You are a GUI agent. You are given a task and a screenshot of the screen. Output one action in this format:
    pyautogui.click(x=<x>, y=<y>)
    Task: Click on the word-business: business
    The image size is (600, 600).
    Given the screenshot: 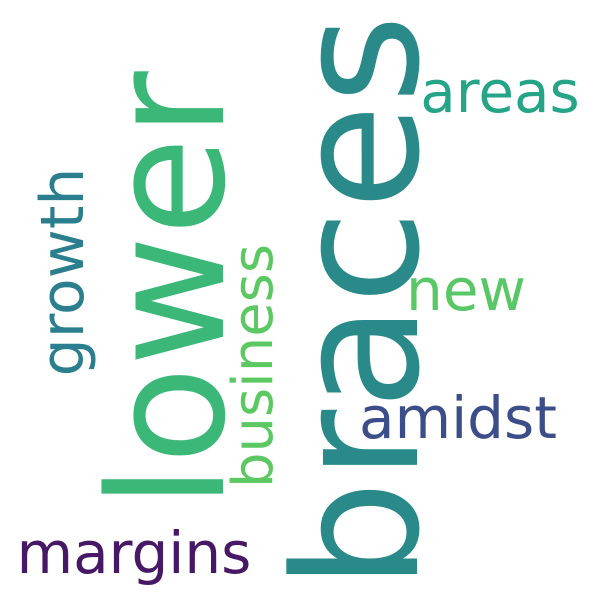 What is the action you would take?
    pyautogui.click(x=253, y=366)
    